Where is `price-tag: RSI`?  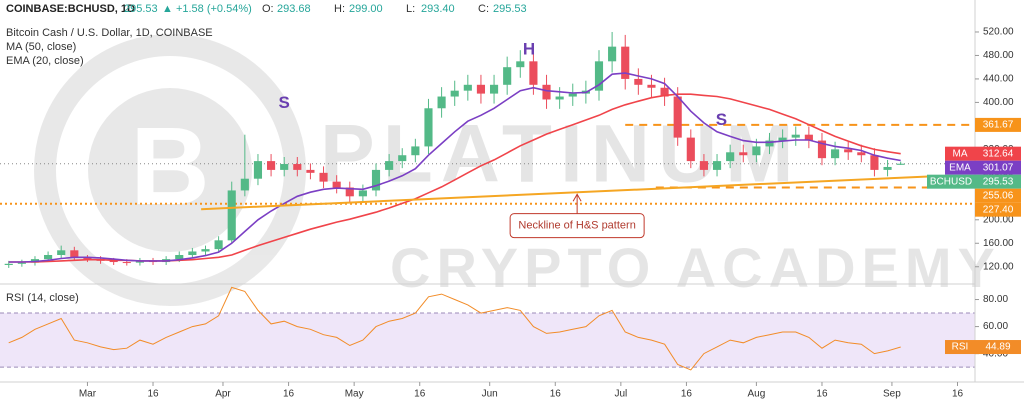
price-tag: RSI is located at coordinates (960, 347).